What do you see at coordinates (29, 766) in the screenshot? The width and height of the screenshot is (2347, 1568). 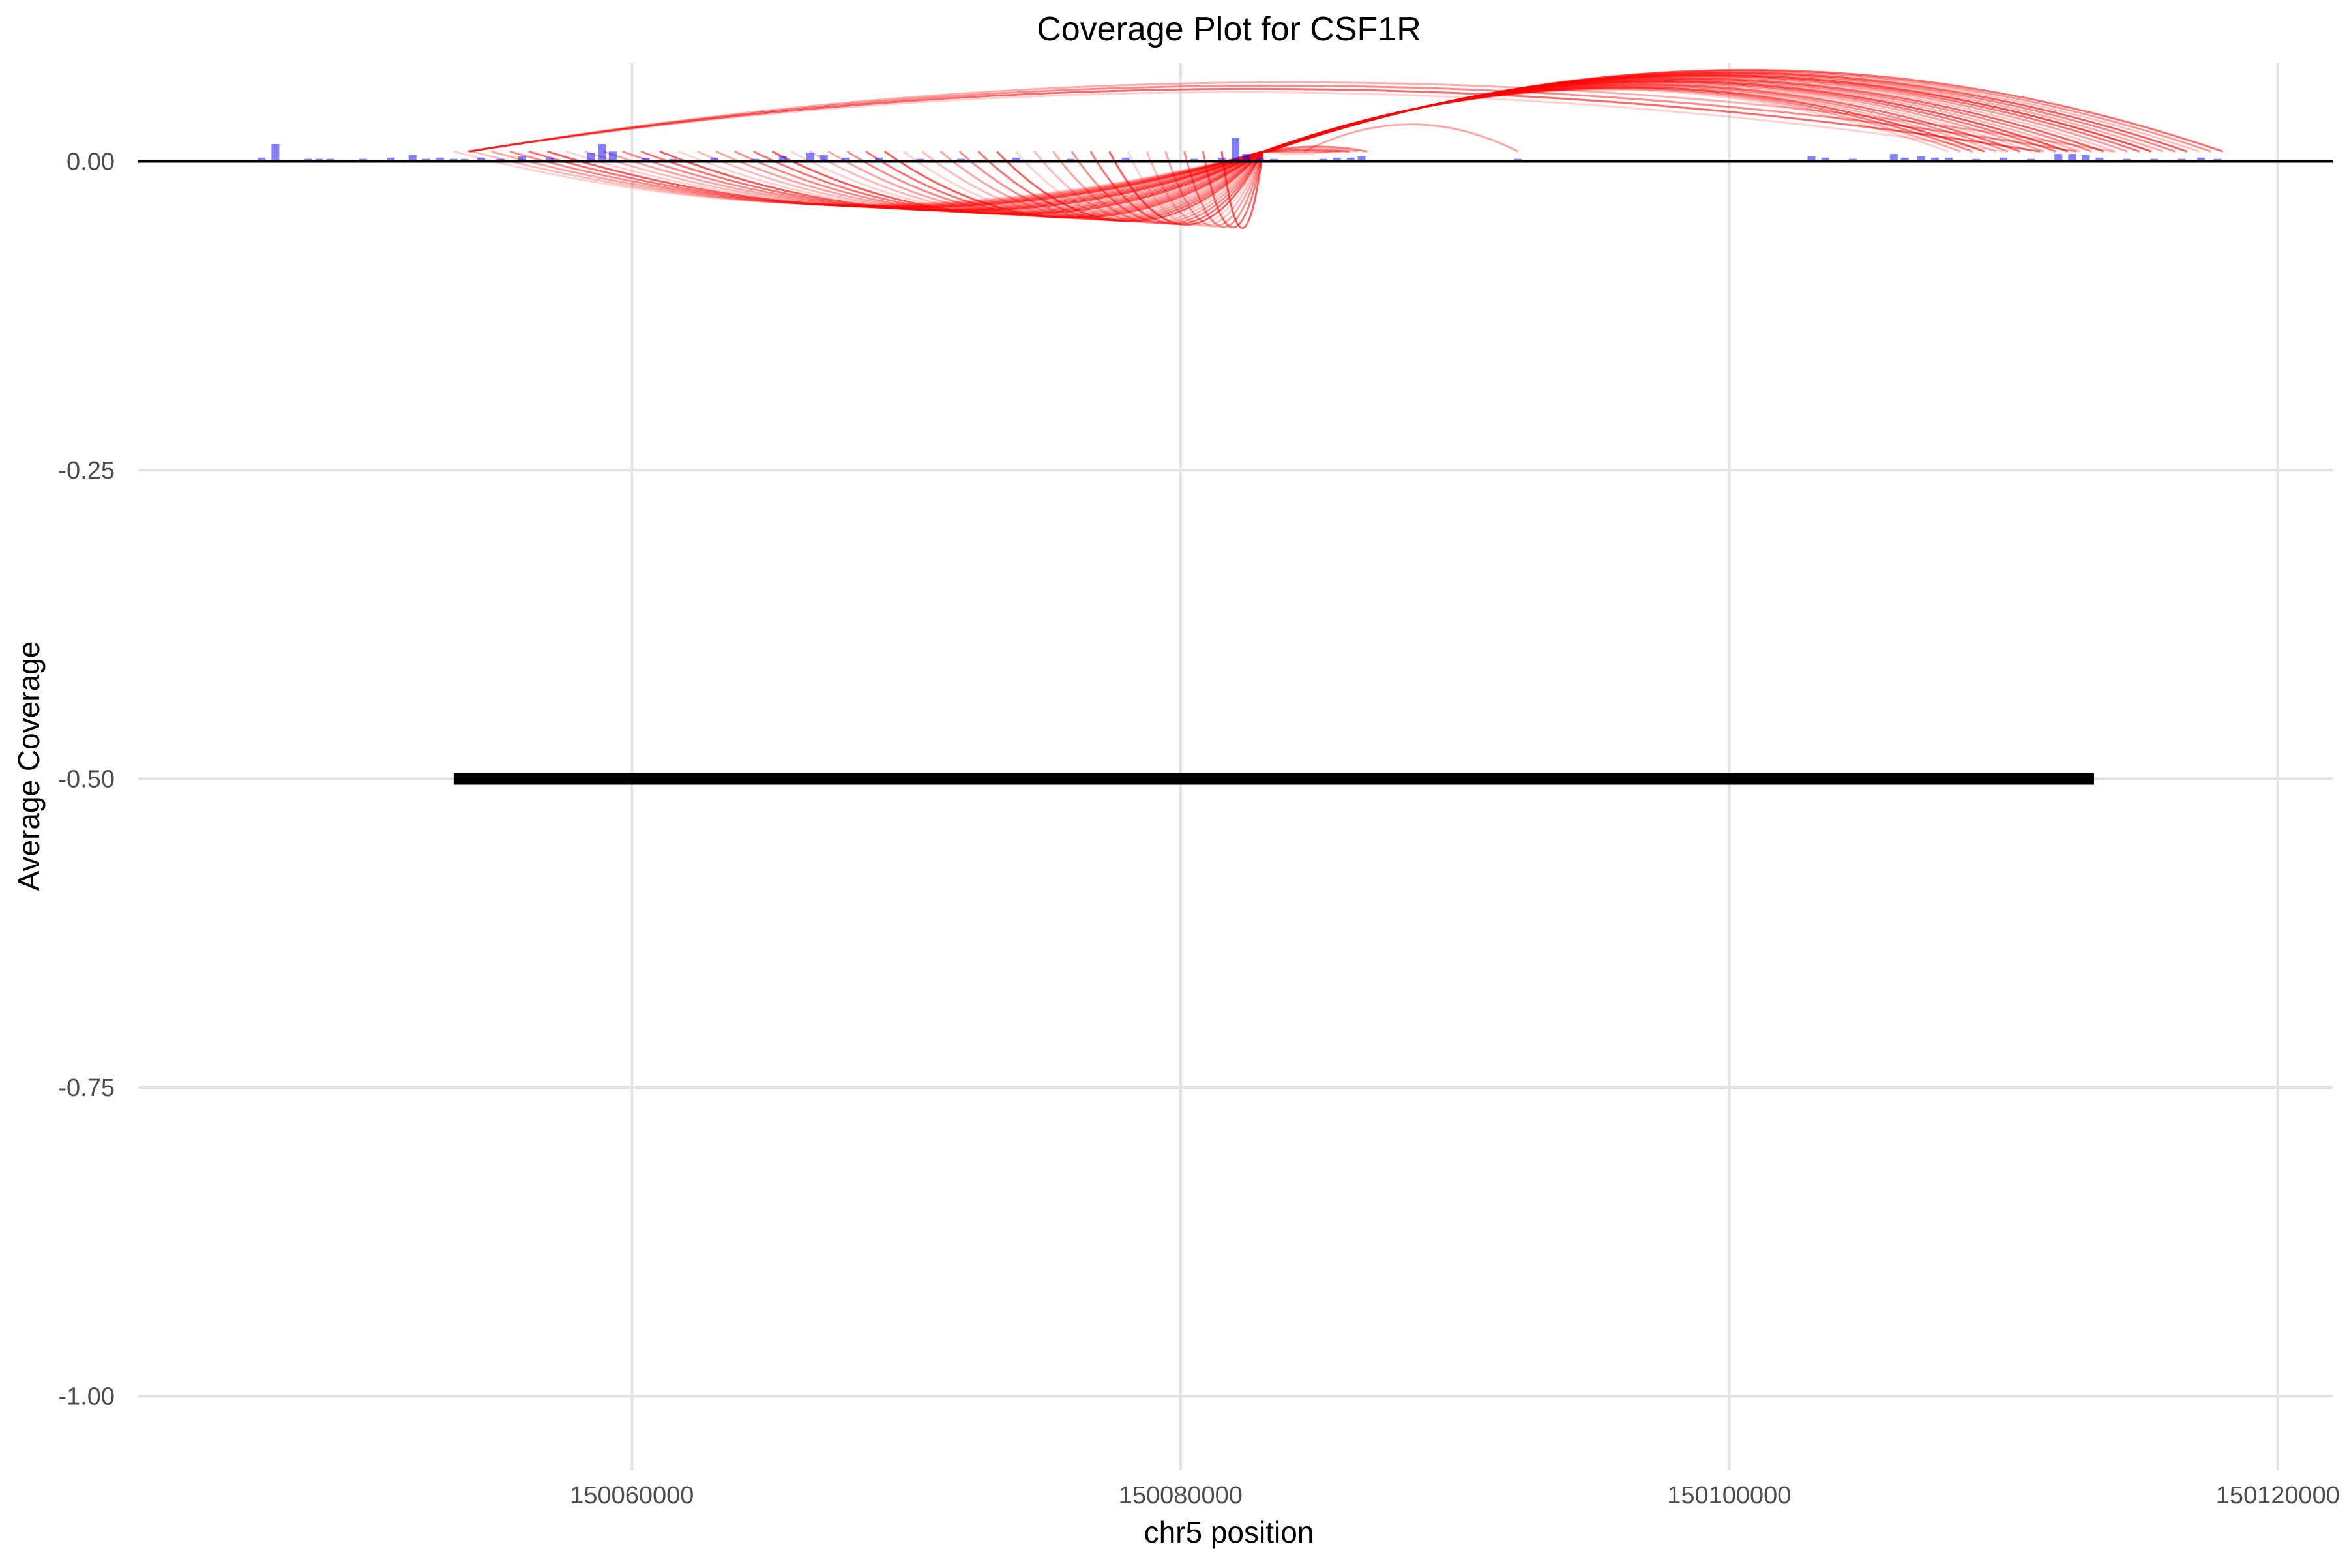 I see `y-axis-title: Average Coverage` at bounding box center [29, 766].